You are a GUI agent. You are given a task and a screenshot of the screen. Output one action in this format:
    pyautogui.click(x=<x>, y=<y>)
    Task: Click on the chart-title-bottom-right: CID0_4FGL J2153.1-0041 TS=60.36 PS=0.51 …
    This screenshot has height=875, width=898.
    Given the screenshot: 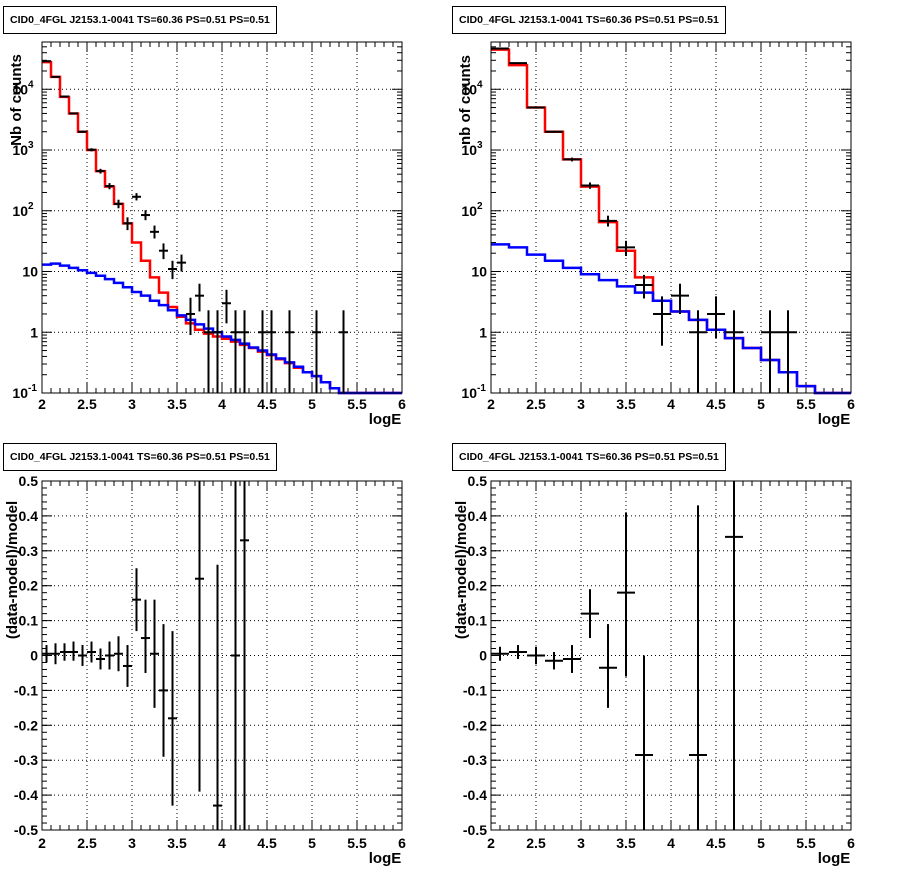 What is the action you would take?
    pyautogui.click(x=589, y=457)
    